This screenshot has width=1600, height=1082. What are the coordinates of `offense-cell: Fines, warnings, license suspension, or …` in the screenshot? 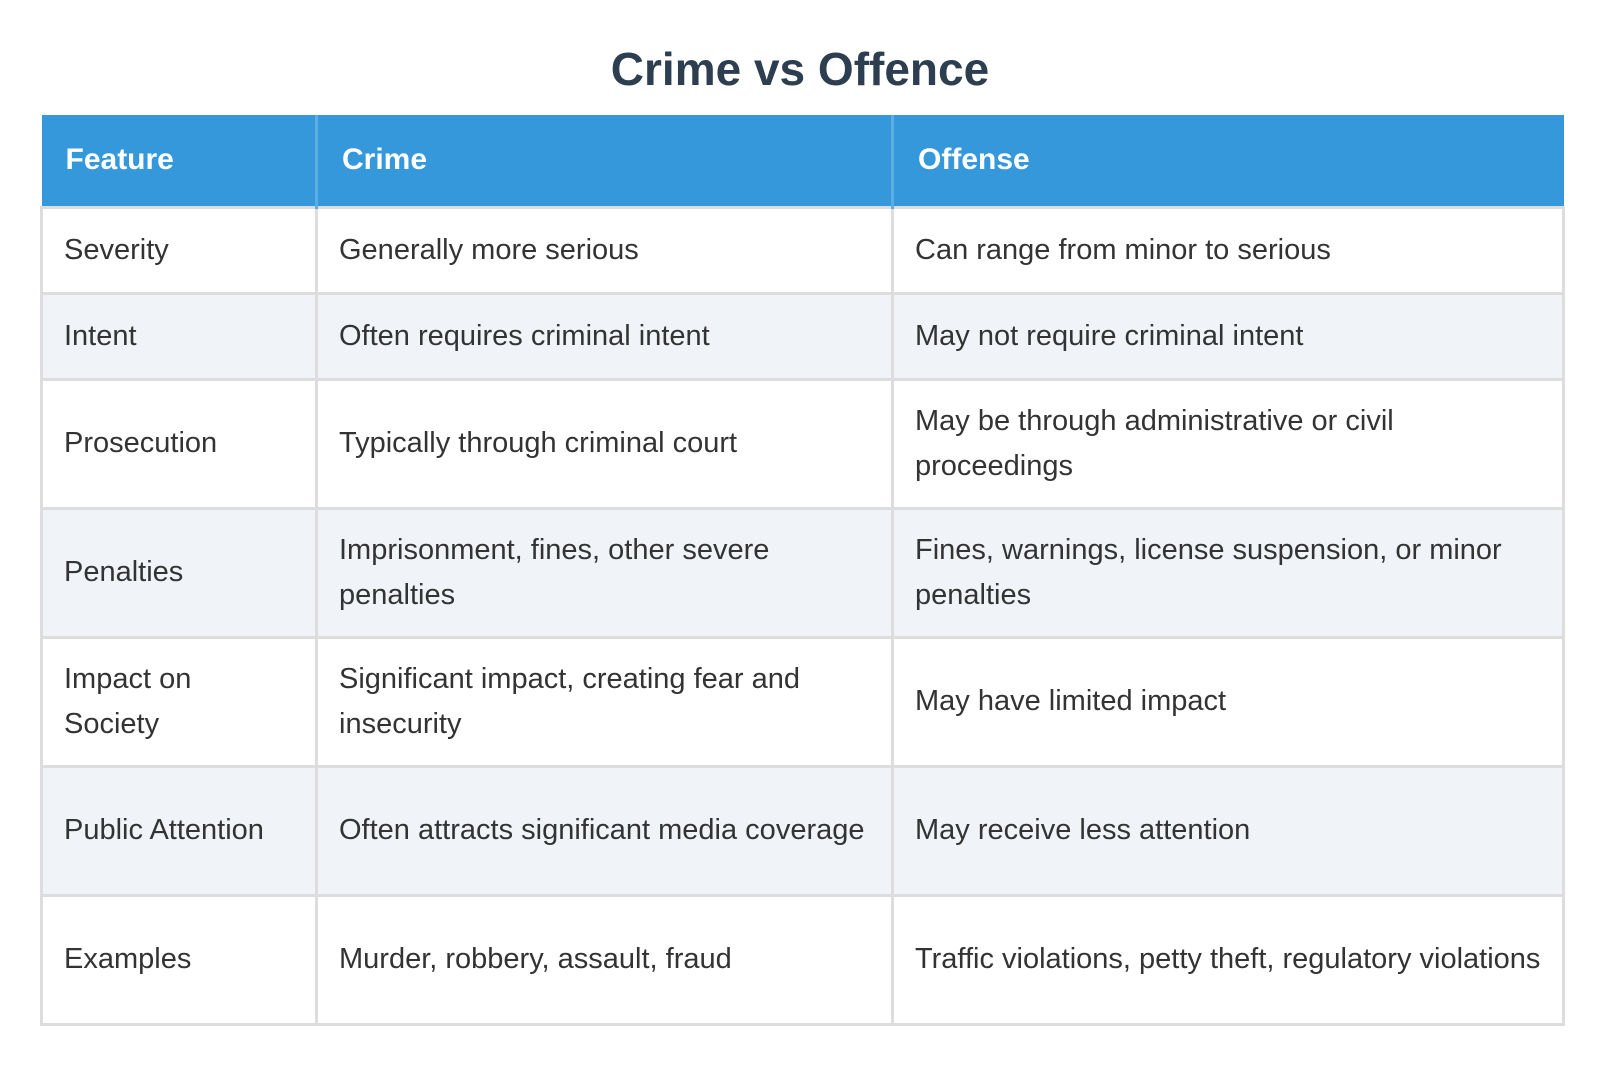 It's located at (1228, 572).